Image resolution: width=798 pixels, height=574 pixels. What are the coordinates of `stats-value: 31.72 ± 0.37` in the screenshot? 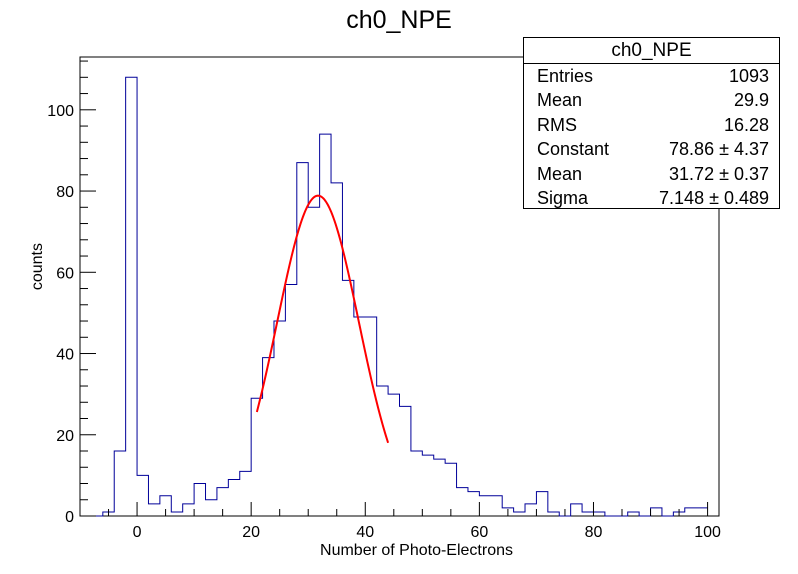 It's located at (719, 173).